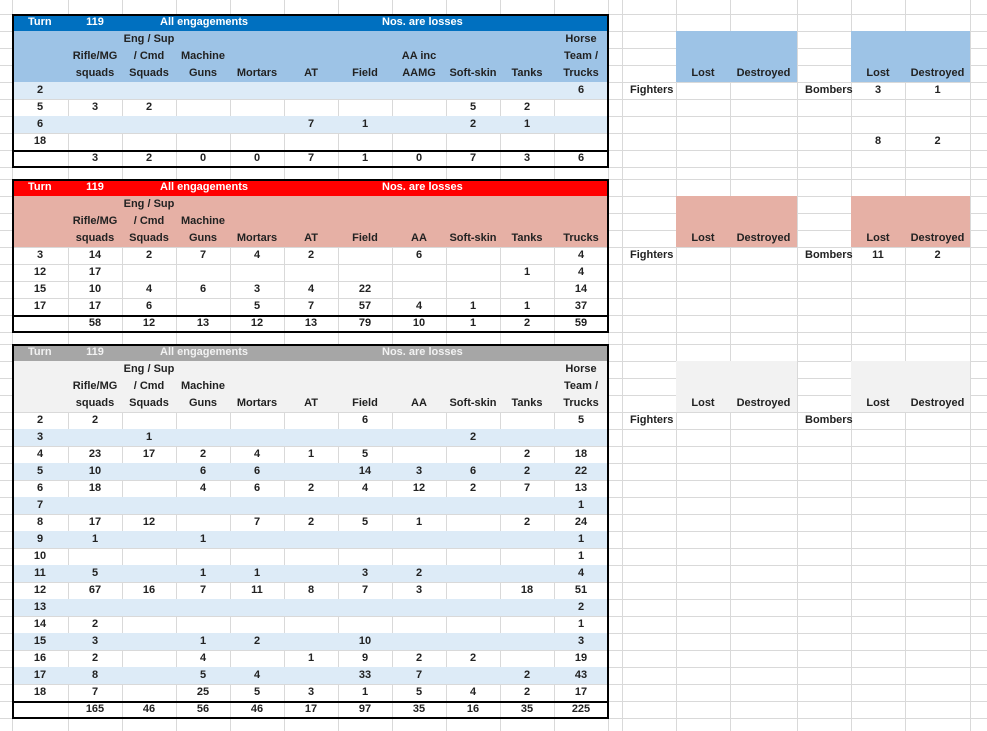 This screenshot has width=987, height=731. What do you see at coordinates (581, 306) in the screenshot?
I see `cell: 37` at bounding box center [581, 306].